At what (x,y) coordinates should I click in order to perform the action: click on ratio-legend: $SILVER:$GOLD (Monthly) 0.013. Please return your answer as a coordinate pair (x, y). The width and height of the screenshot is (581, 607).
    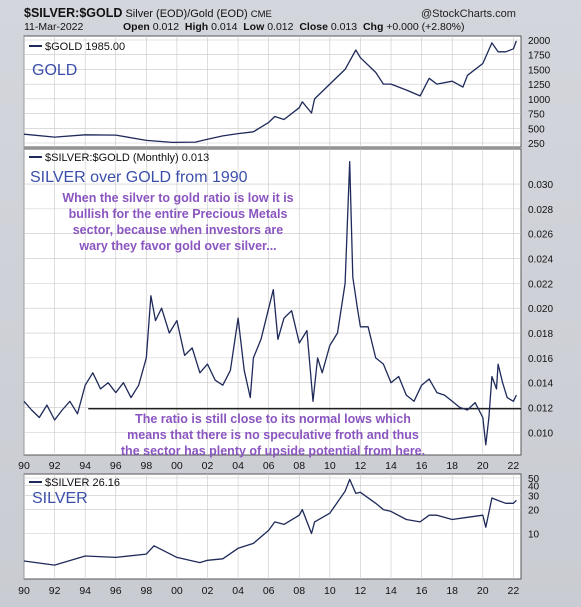
    Looking at the image, I should click on (127, 158).